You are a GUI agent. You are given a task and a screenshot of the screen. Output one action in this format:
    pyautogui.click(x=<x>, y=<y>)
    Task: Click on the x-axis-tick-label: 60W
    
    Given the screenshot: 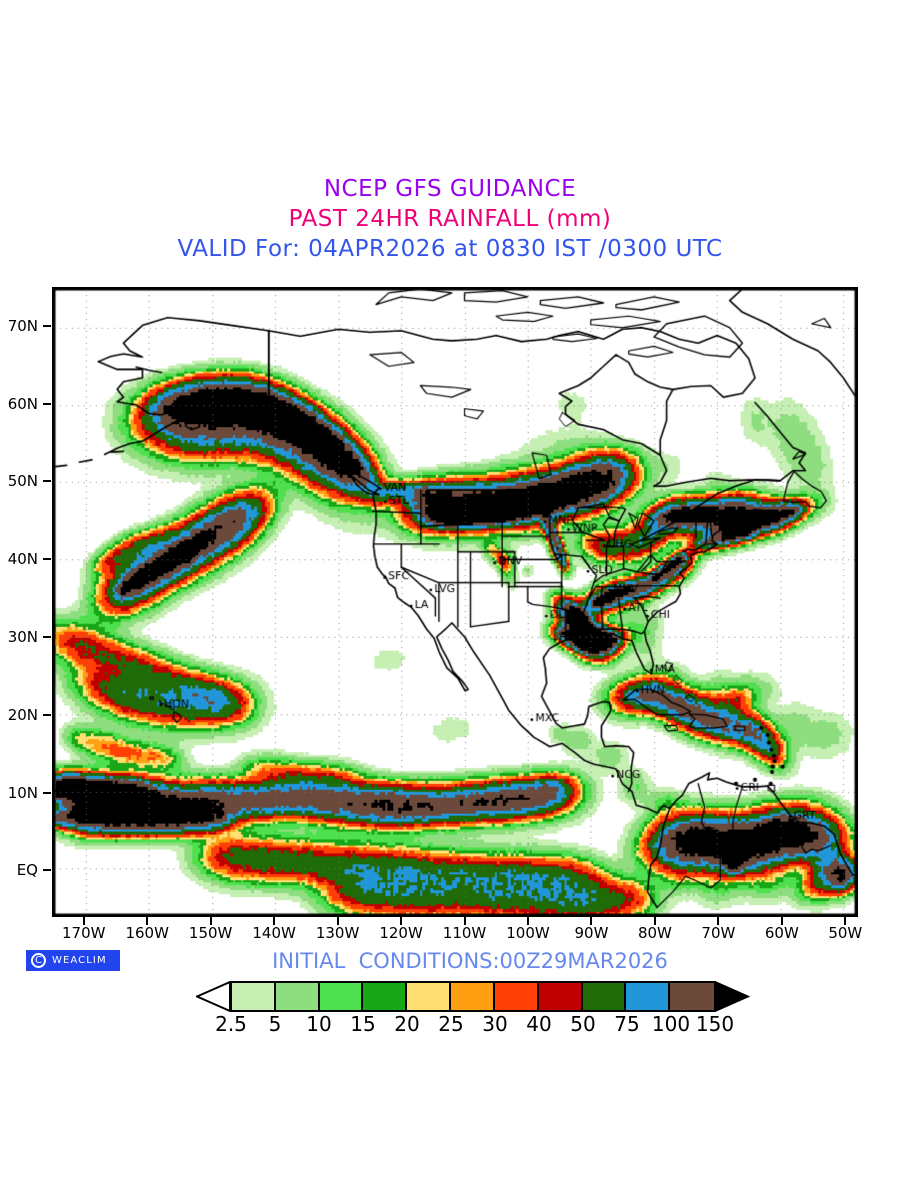 What is the action you would take?
    pyautogui.click(x=781, y=933)
    